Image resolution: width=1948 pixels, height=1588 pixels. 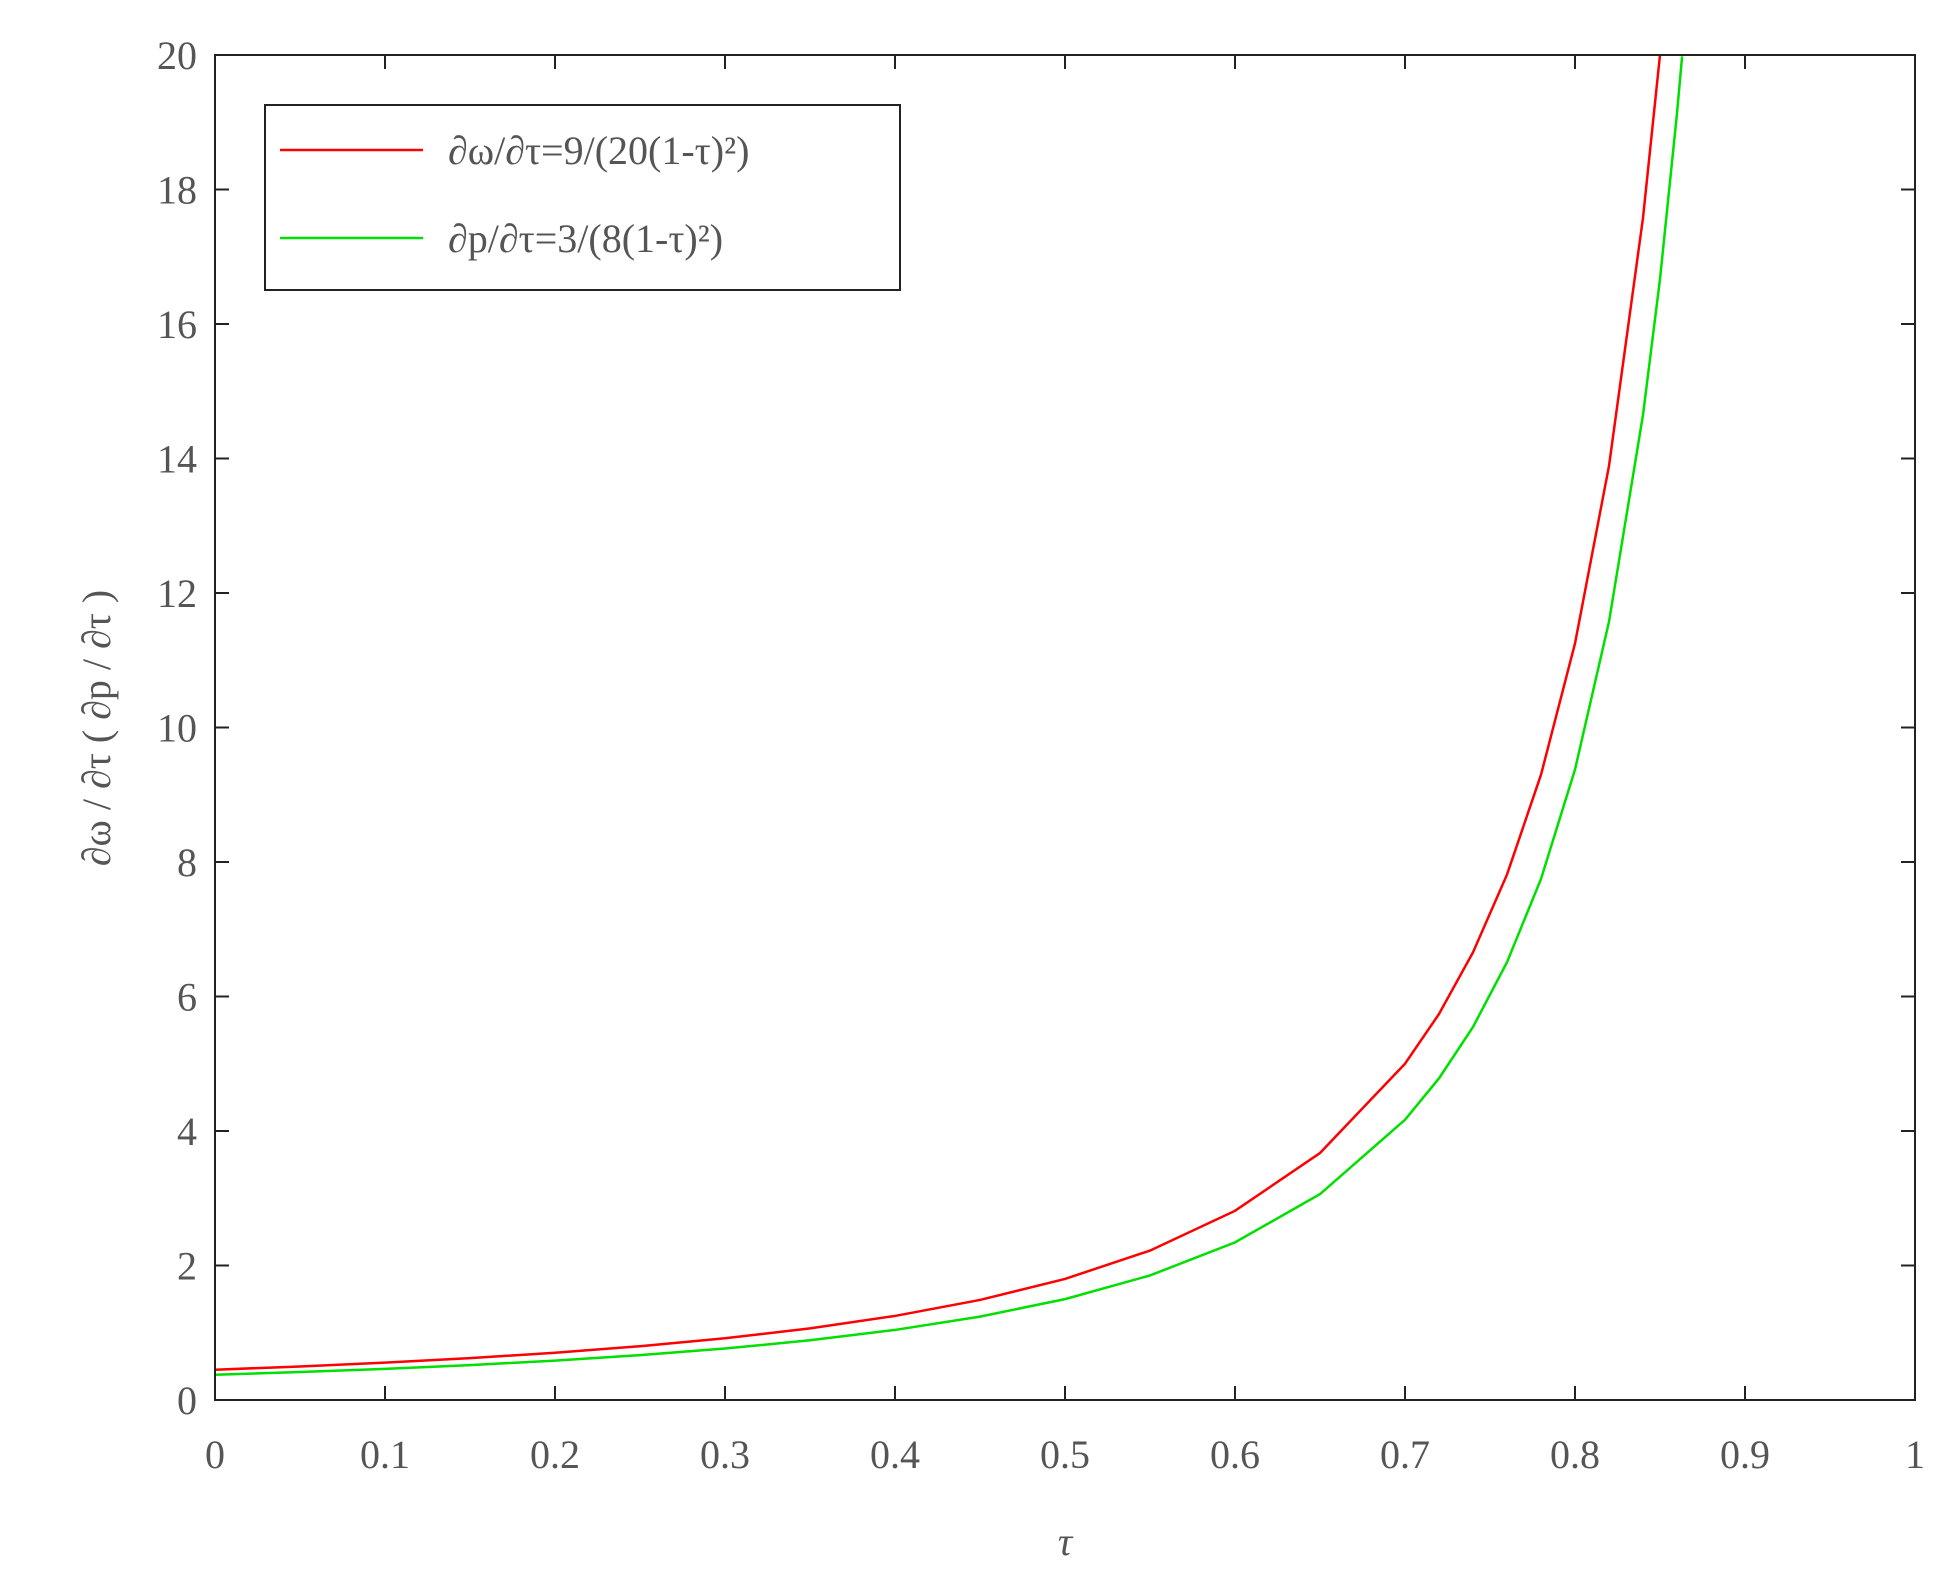 I want to click on y-tick-label: 20, so click(x=177, y=55).